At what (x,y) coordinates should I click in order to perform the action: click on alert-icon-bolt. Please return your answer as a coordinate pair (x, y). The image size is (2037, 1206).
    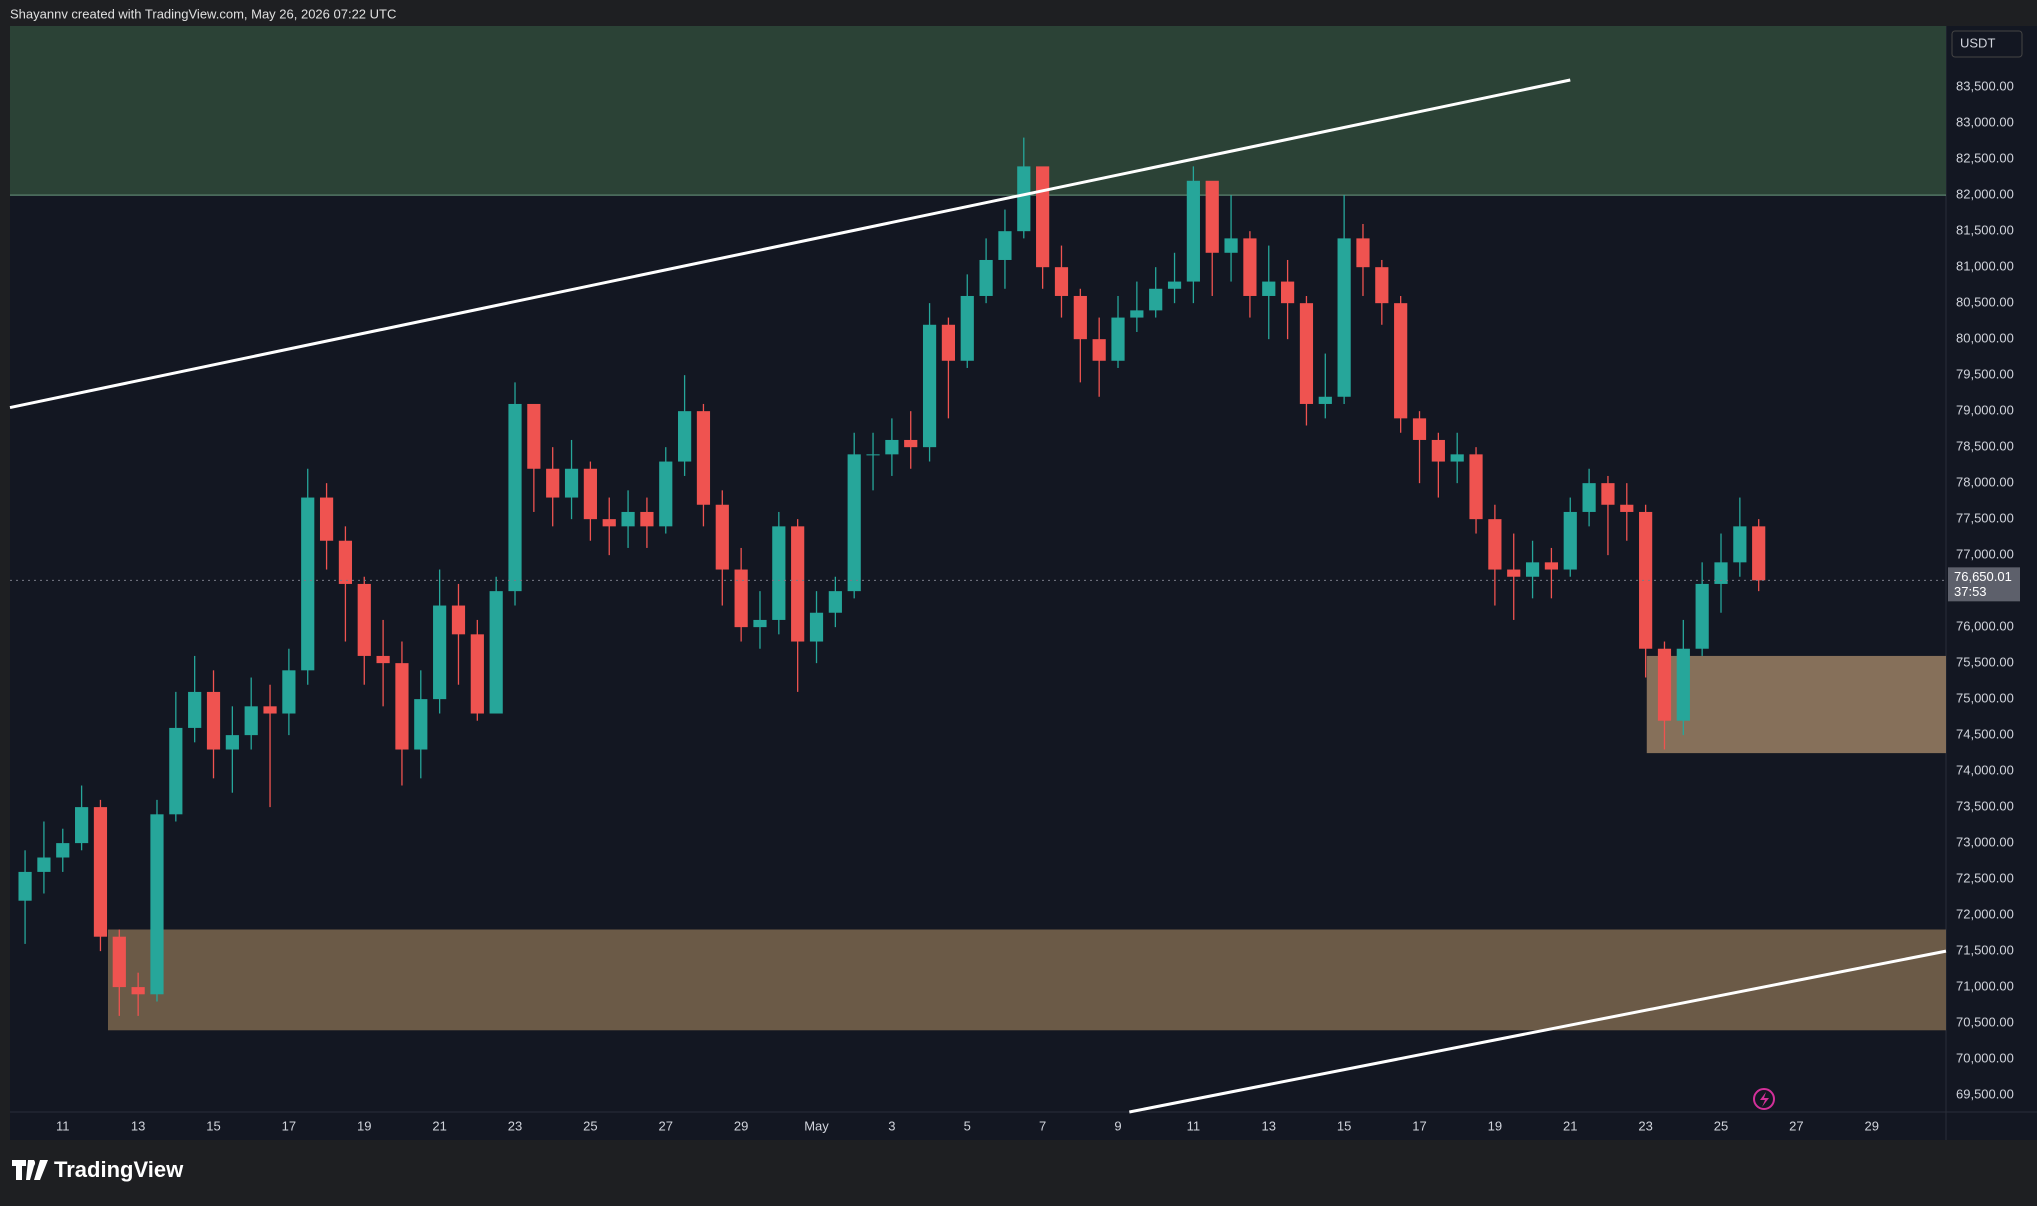
    Looking at the image, I should click on (1764, 1099).